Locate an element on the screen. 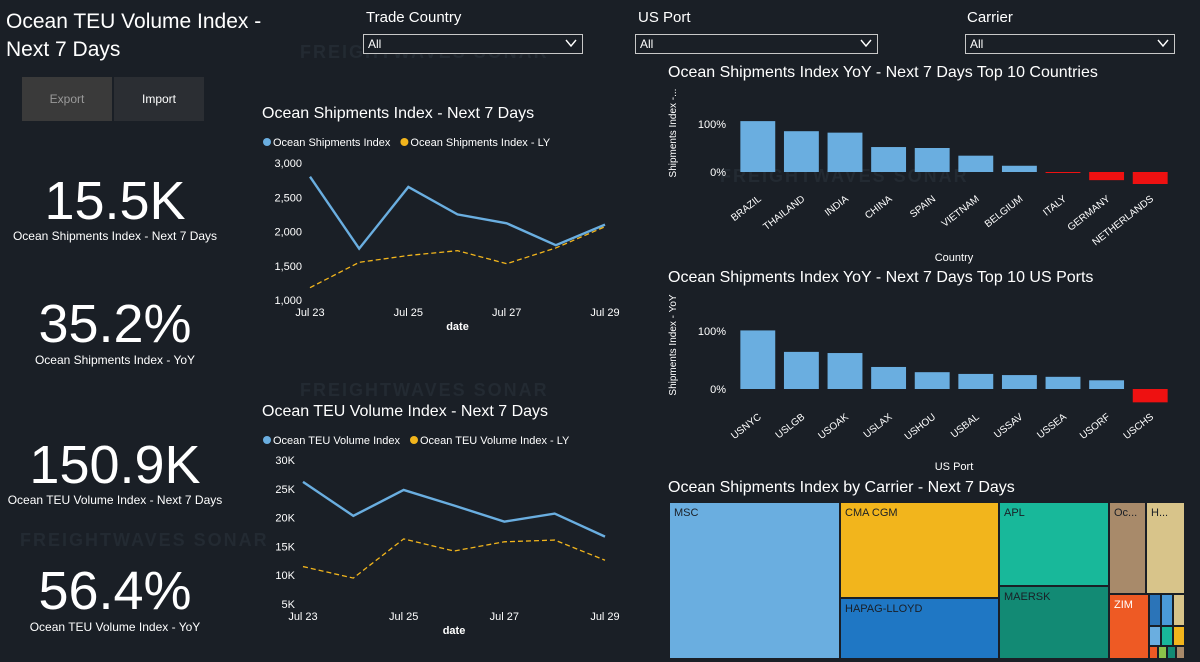 Image resolution: width=1200 pixels, height=662 pixels. kpi-teu-yoy-label: Ocean TEU Volume Index - YoY is located at coordinates (115, 627).